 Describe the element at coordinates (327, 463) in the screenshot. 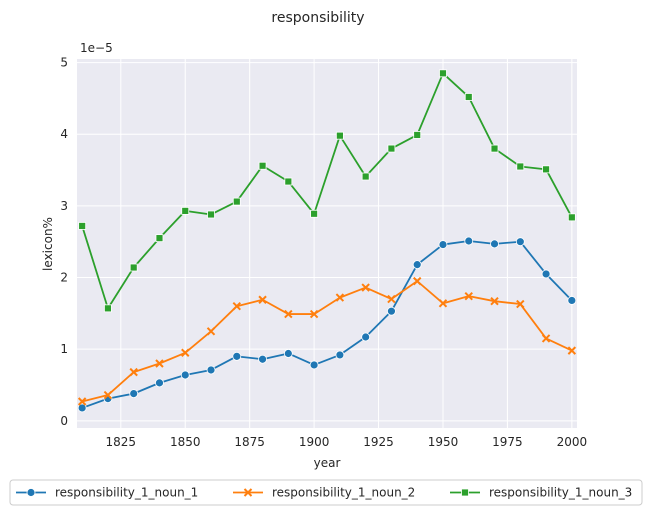

I see `x-axis-label: year` at that location.